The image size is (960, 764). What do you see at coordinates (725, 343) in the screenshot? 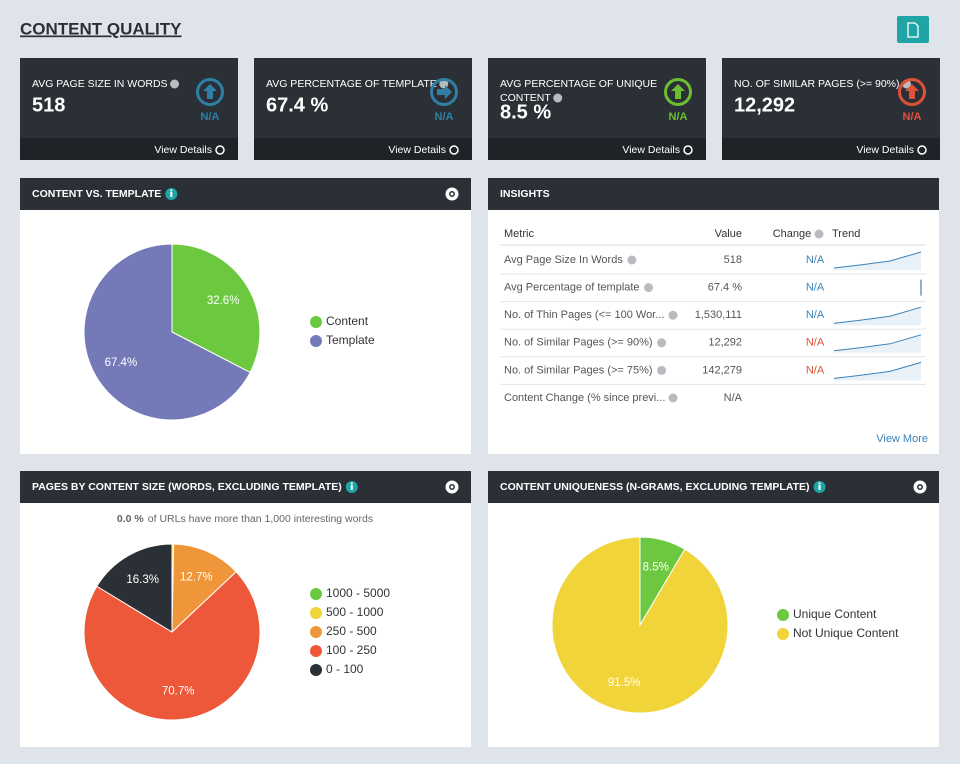
I see `value: 12,292` at bounding box center [725, 343].